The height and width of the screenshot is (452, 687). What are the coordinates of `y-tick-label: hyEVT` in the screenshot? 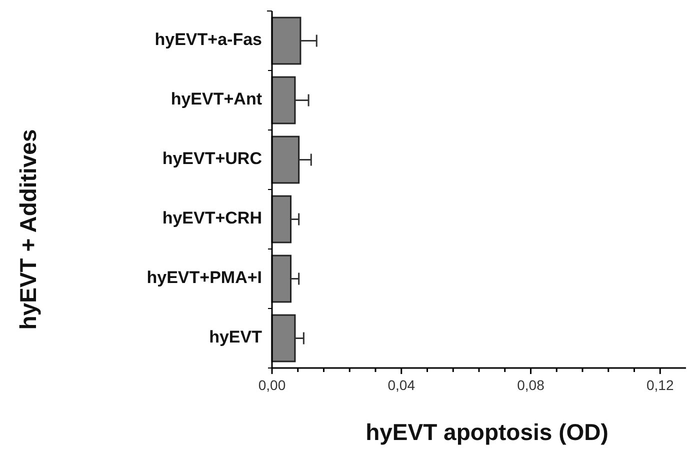 It's located at (236, 337).